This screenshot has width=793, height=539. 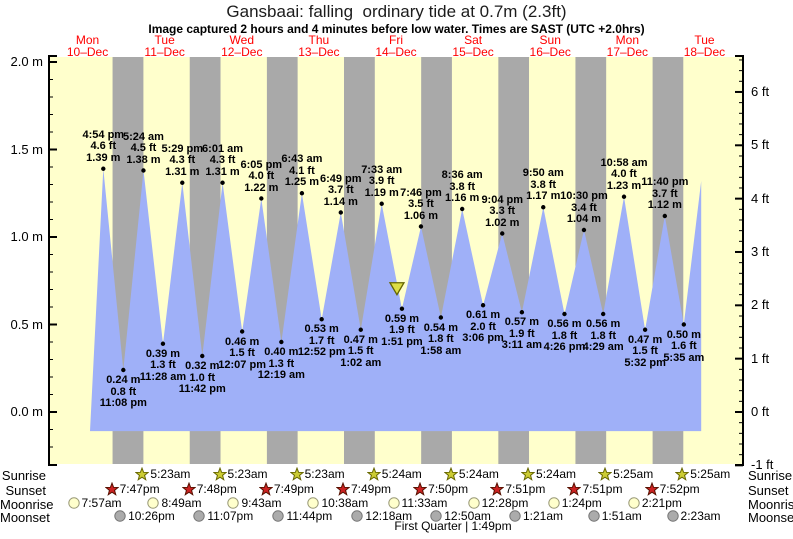 I want to click on current-level-marker, so click(x=397, y=289).